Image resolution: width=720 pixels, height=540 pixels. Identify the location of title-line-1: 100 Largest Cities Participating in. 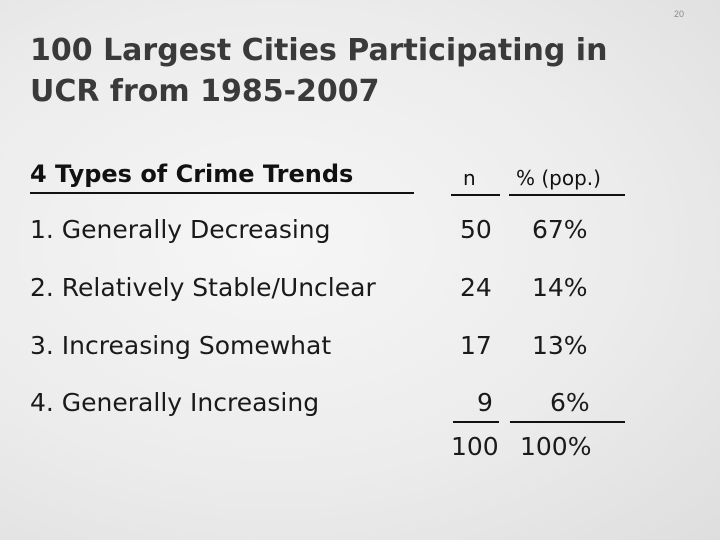
(319, 50).